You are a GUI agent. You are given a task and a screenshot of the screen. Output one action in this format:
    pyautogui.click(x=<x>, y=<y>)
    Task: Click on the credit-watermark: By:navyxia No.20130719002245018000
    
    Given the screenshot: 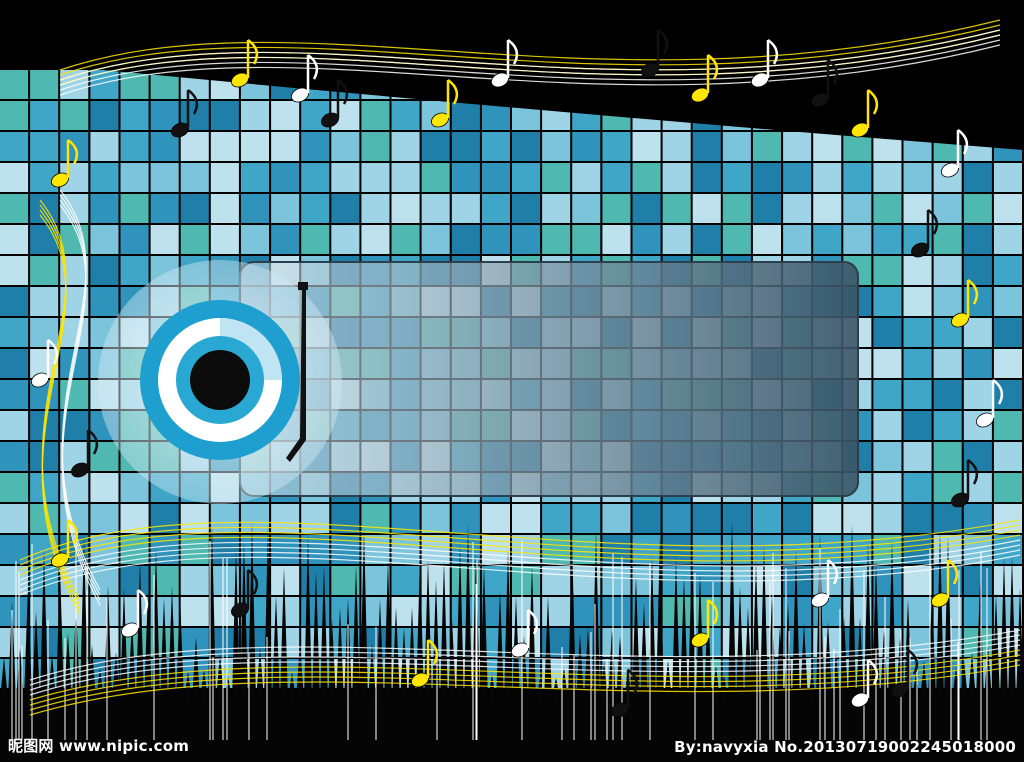 What is the action you would take?
    pyautogui.click(x=845, y=747)
    